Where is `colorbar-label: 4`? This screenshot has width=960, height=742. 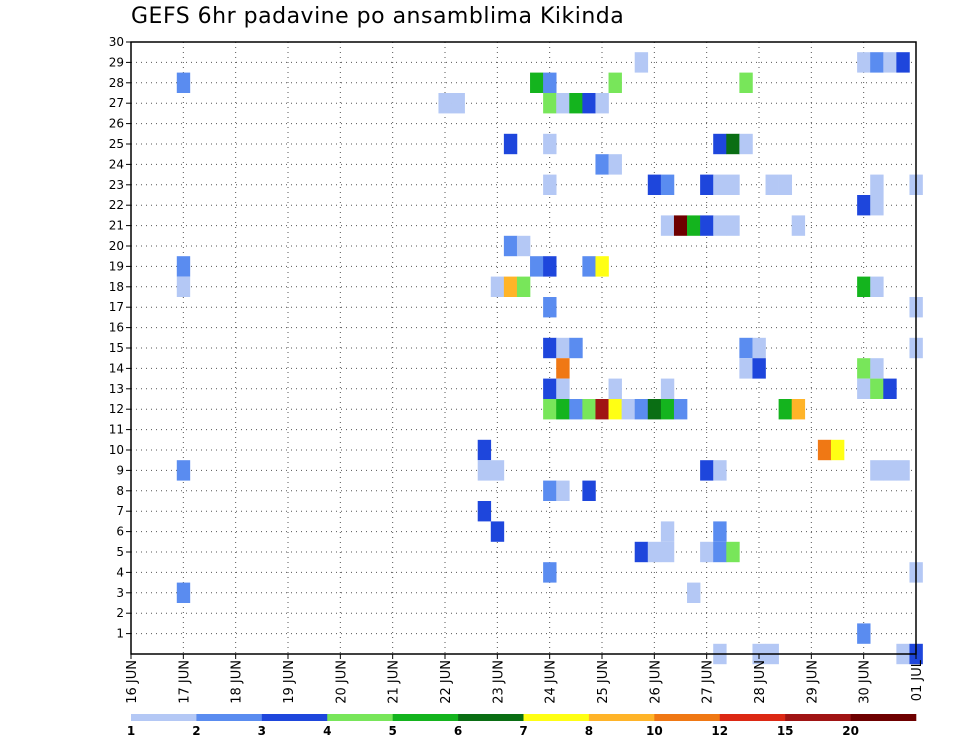
colorbar-label: 4 is located at coordinates (327, 731).